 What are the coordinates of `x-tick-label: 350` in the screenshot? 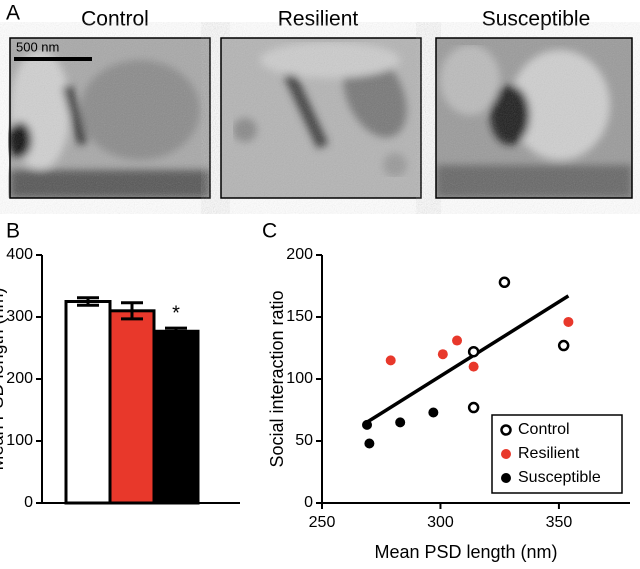 It's located at (559, 522).